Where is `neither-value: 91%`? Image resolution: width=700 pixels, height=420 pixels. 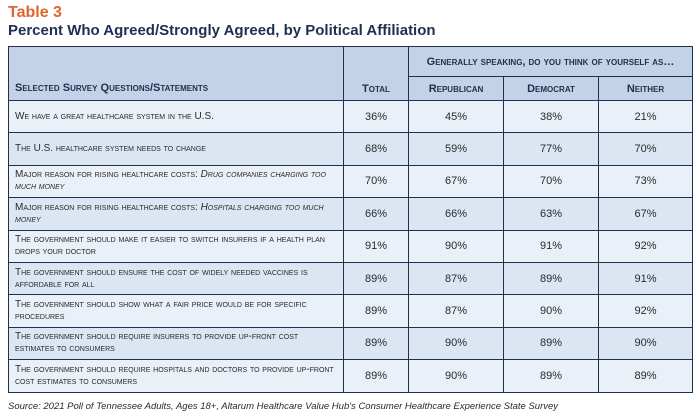 neither-value: 91% is located at coordinates (645, 278).